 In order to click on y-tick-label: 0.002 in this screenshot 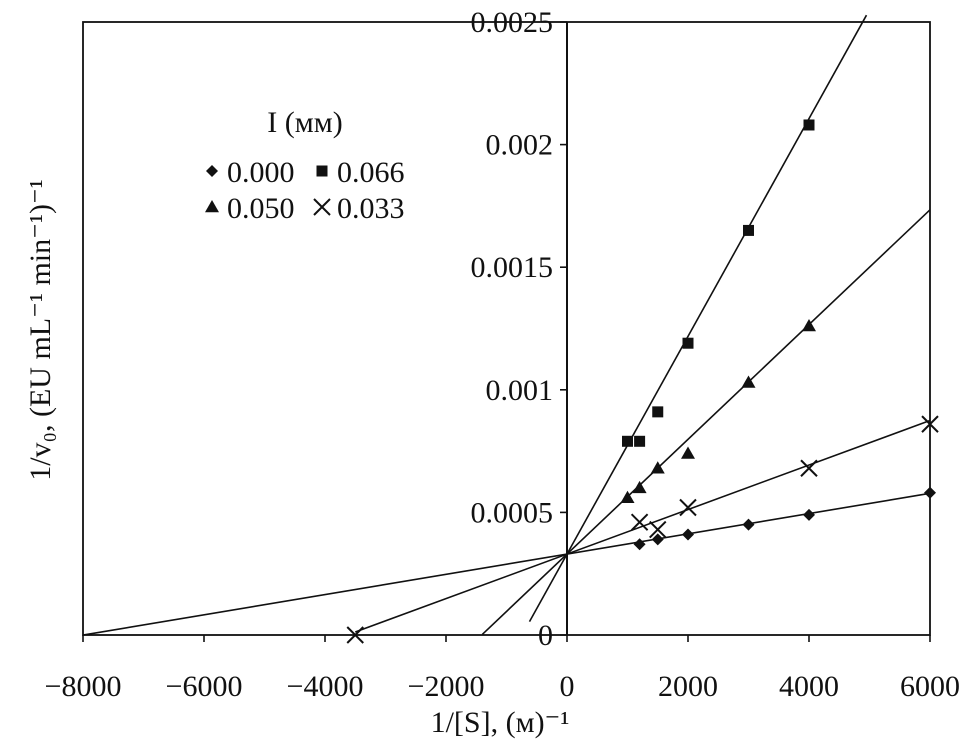, I will do `click(520, 145)`.